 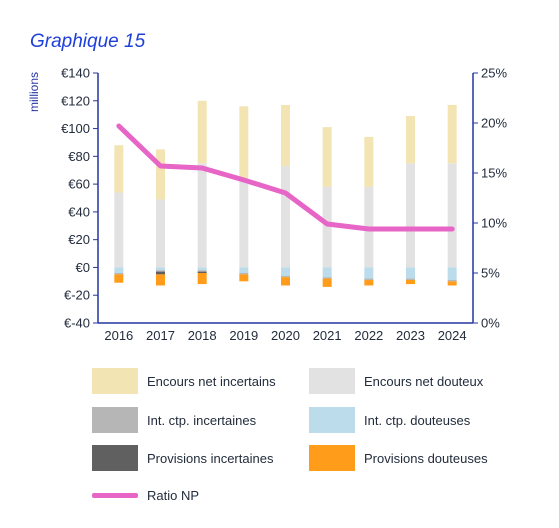 I want to click on y-tick-label: €120, so click(x=75, y=100).